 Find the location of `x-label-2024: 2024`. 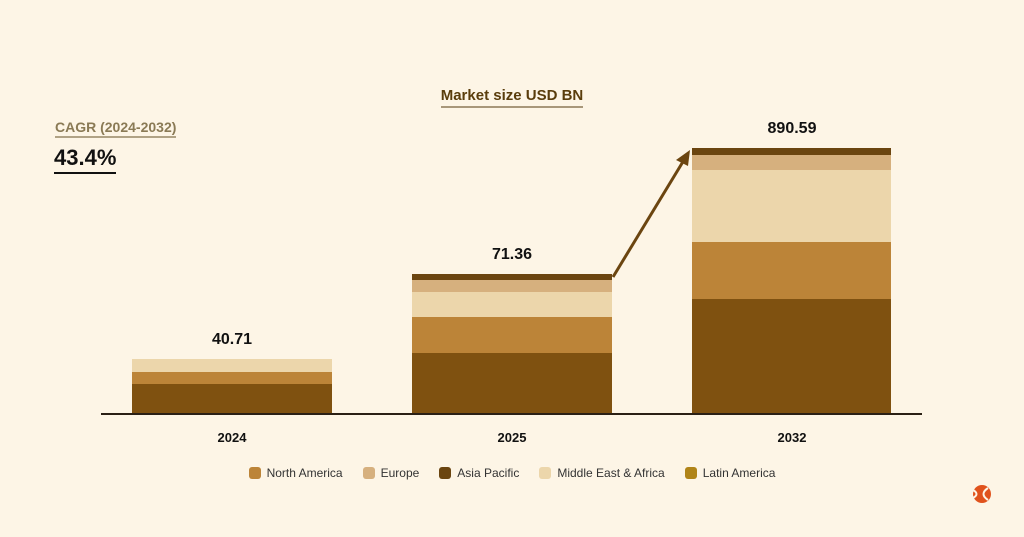

x-label-2024: 2024 is located at coordinates (232, 437).